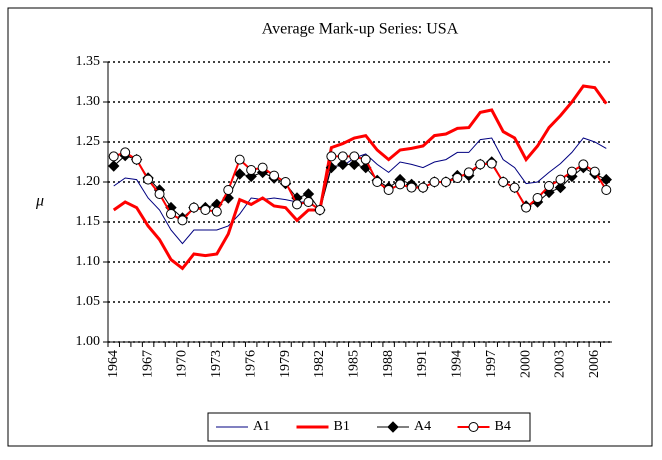 This screenshot has width=662, height=460. Describe the element at coordinates (88, 301) in the screenshot. I see `y-tick-label: 1.05` at that location.